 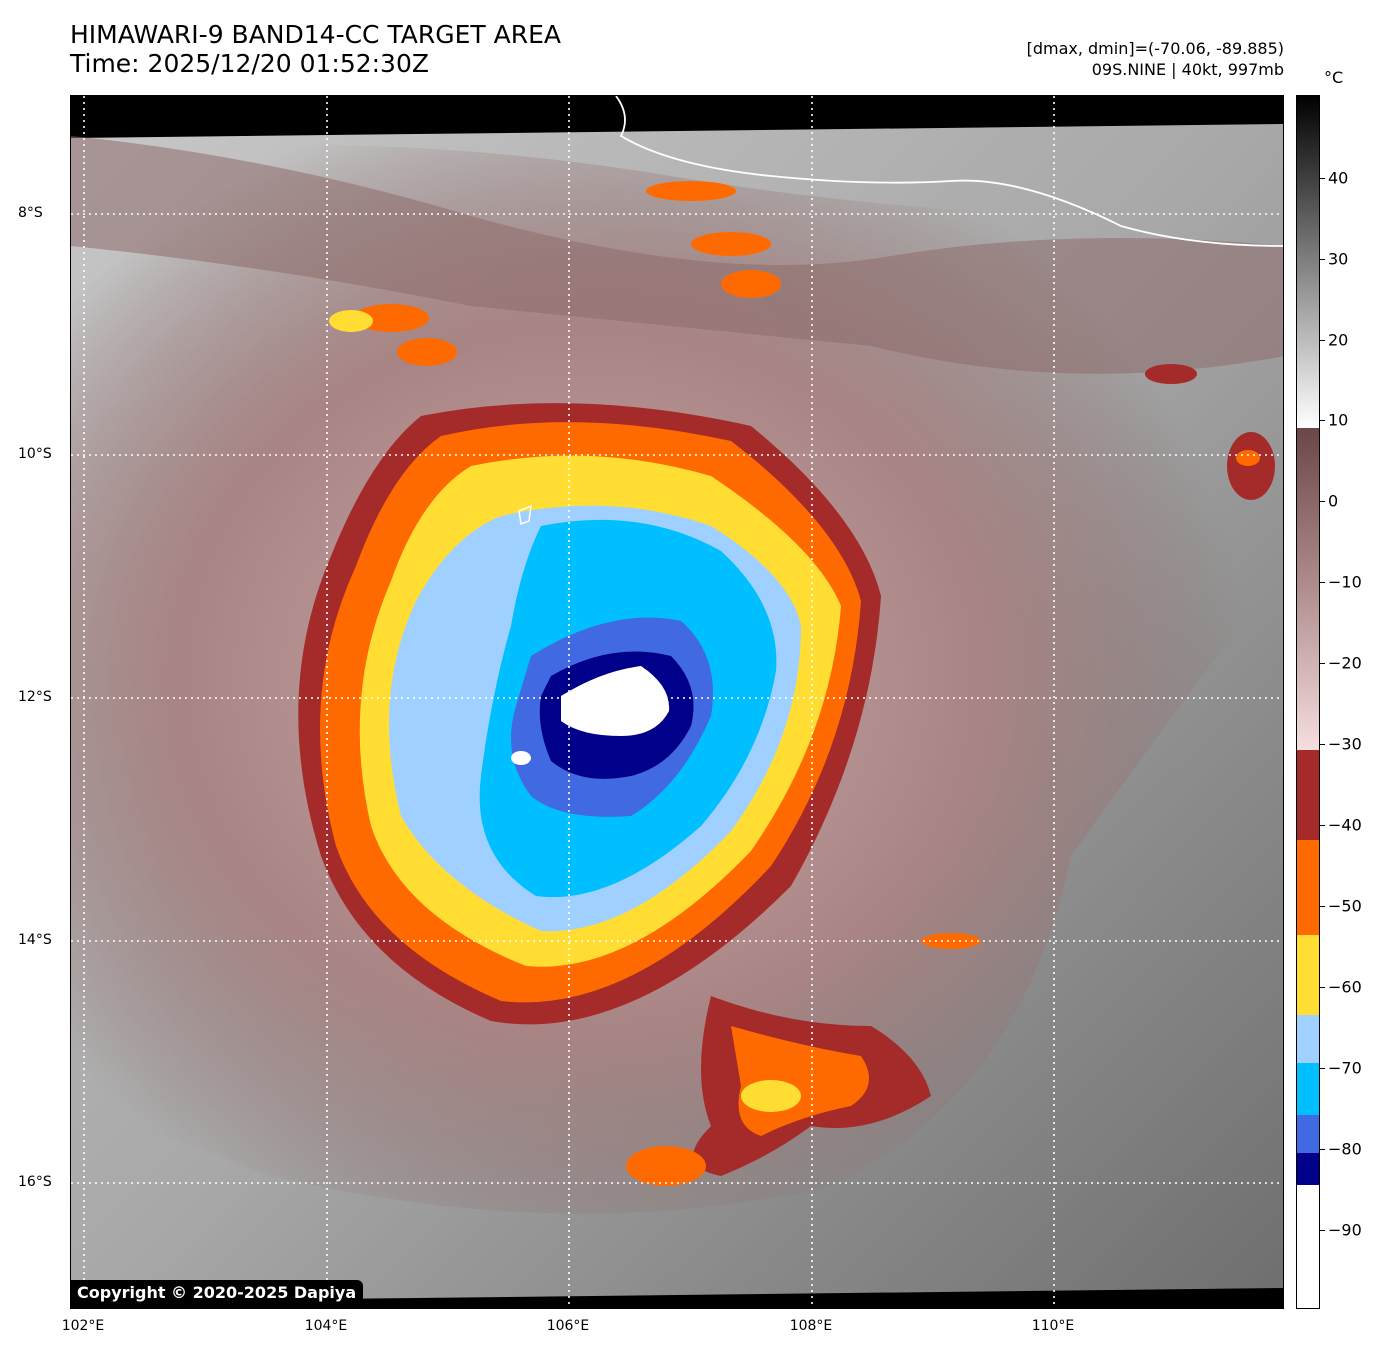 What do you see at coordinates (83, 1326) in the screenshot?
I see `lon-label: 102°E` at bounding box center [83, 1326].